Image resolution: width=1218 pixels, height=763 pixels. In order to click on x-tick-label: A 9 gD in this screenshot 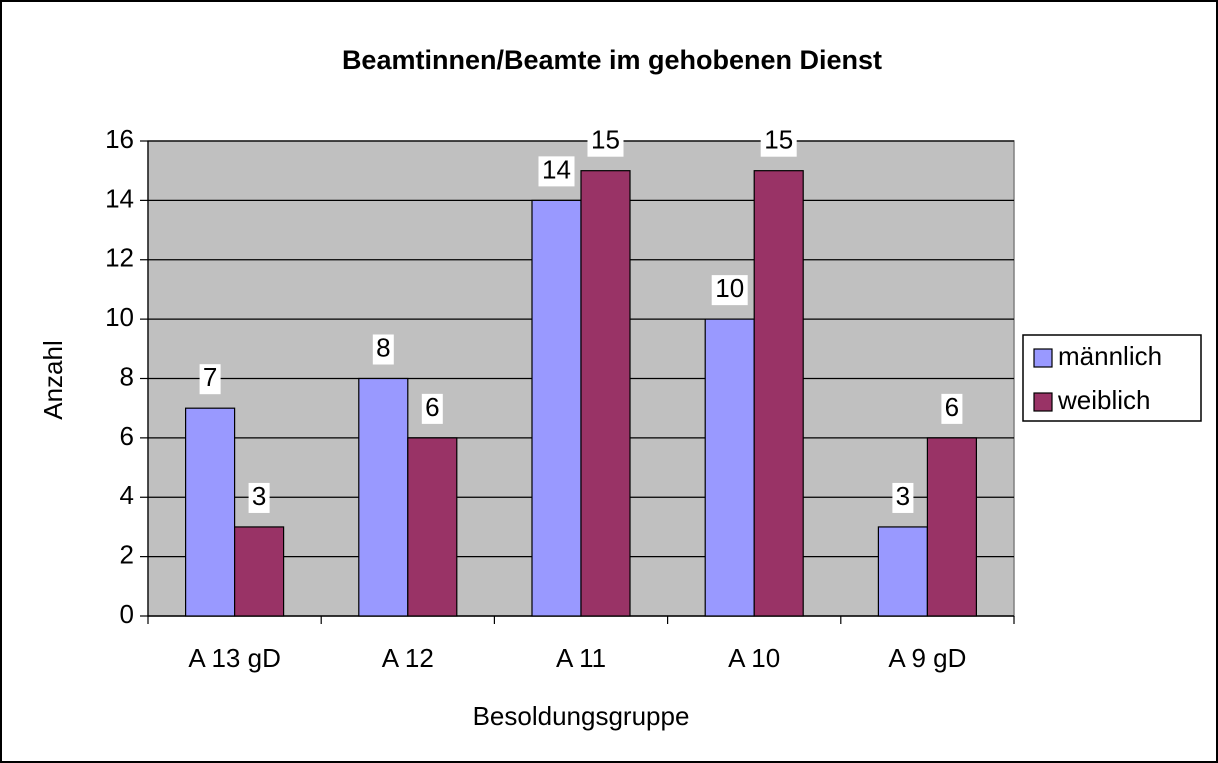, I will do `click(927, 658)`.